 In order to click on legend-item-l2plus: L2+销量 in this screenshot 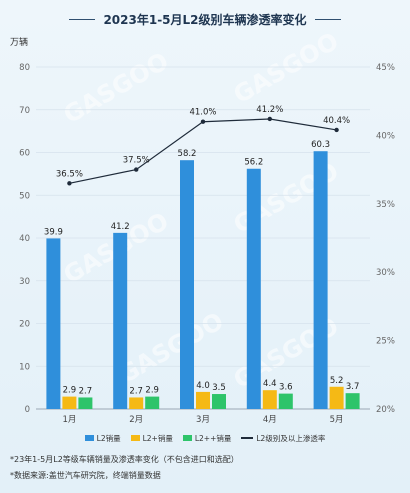, I will do `click(151, 438)`.